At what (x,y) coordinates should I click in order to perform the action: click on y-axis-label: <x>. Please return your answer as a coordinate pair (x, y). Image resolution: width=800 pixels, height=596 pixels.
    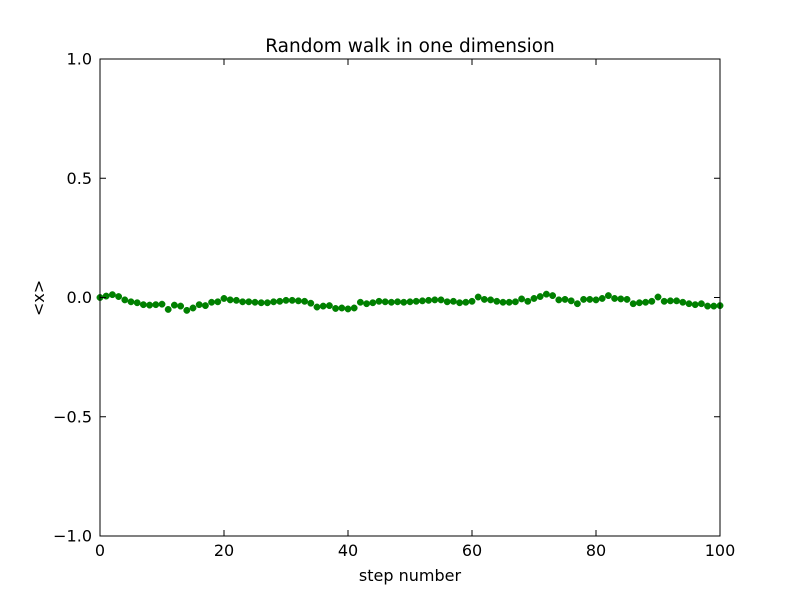
    Looking at the image, I should click on (38, 298).